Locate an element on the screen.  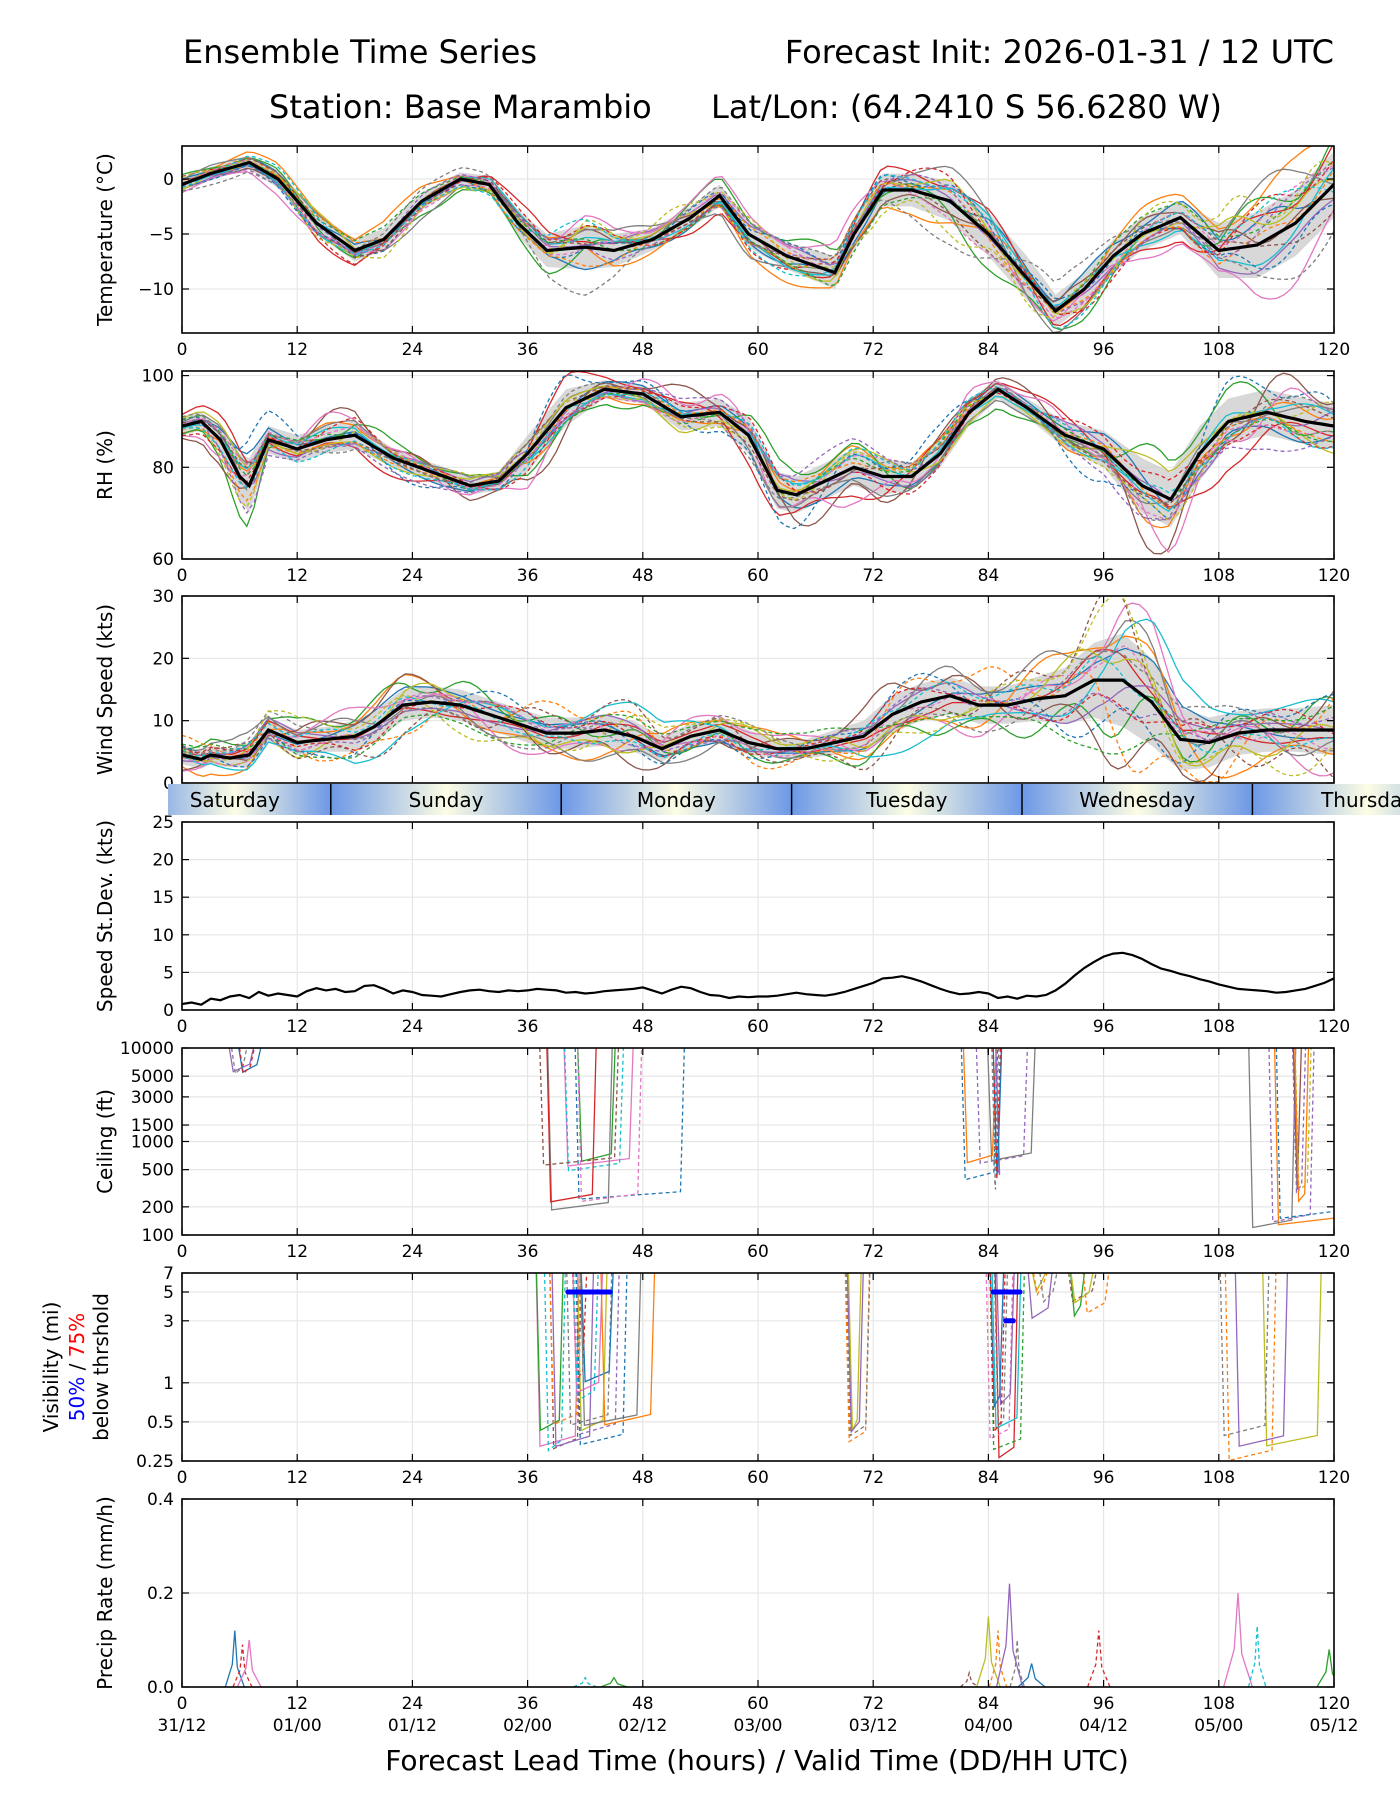
y-tick-label: 0.5 is located at coordinates (160, 1423).